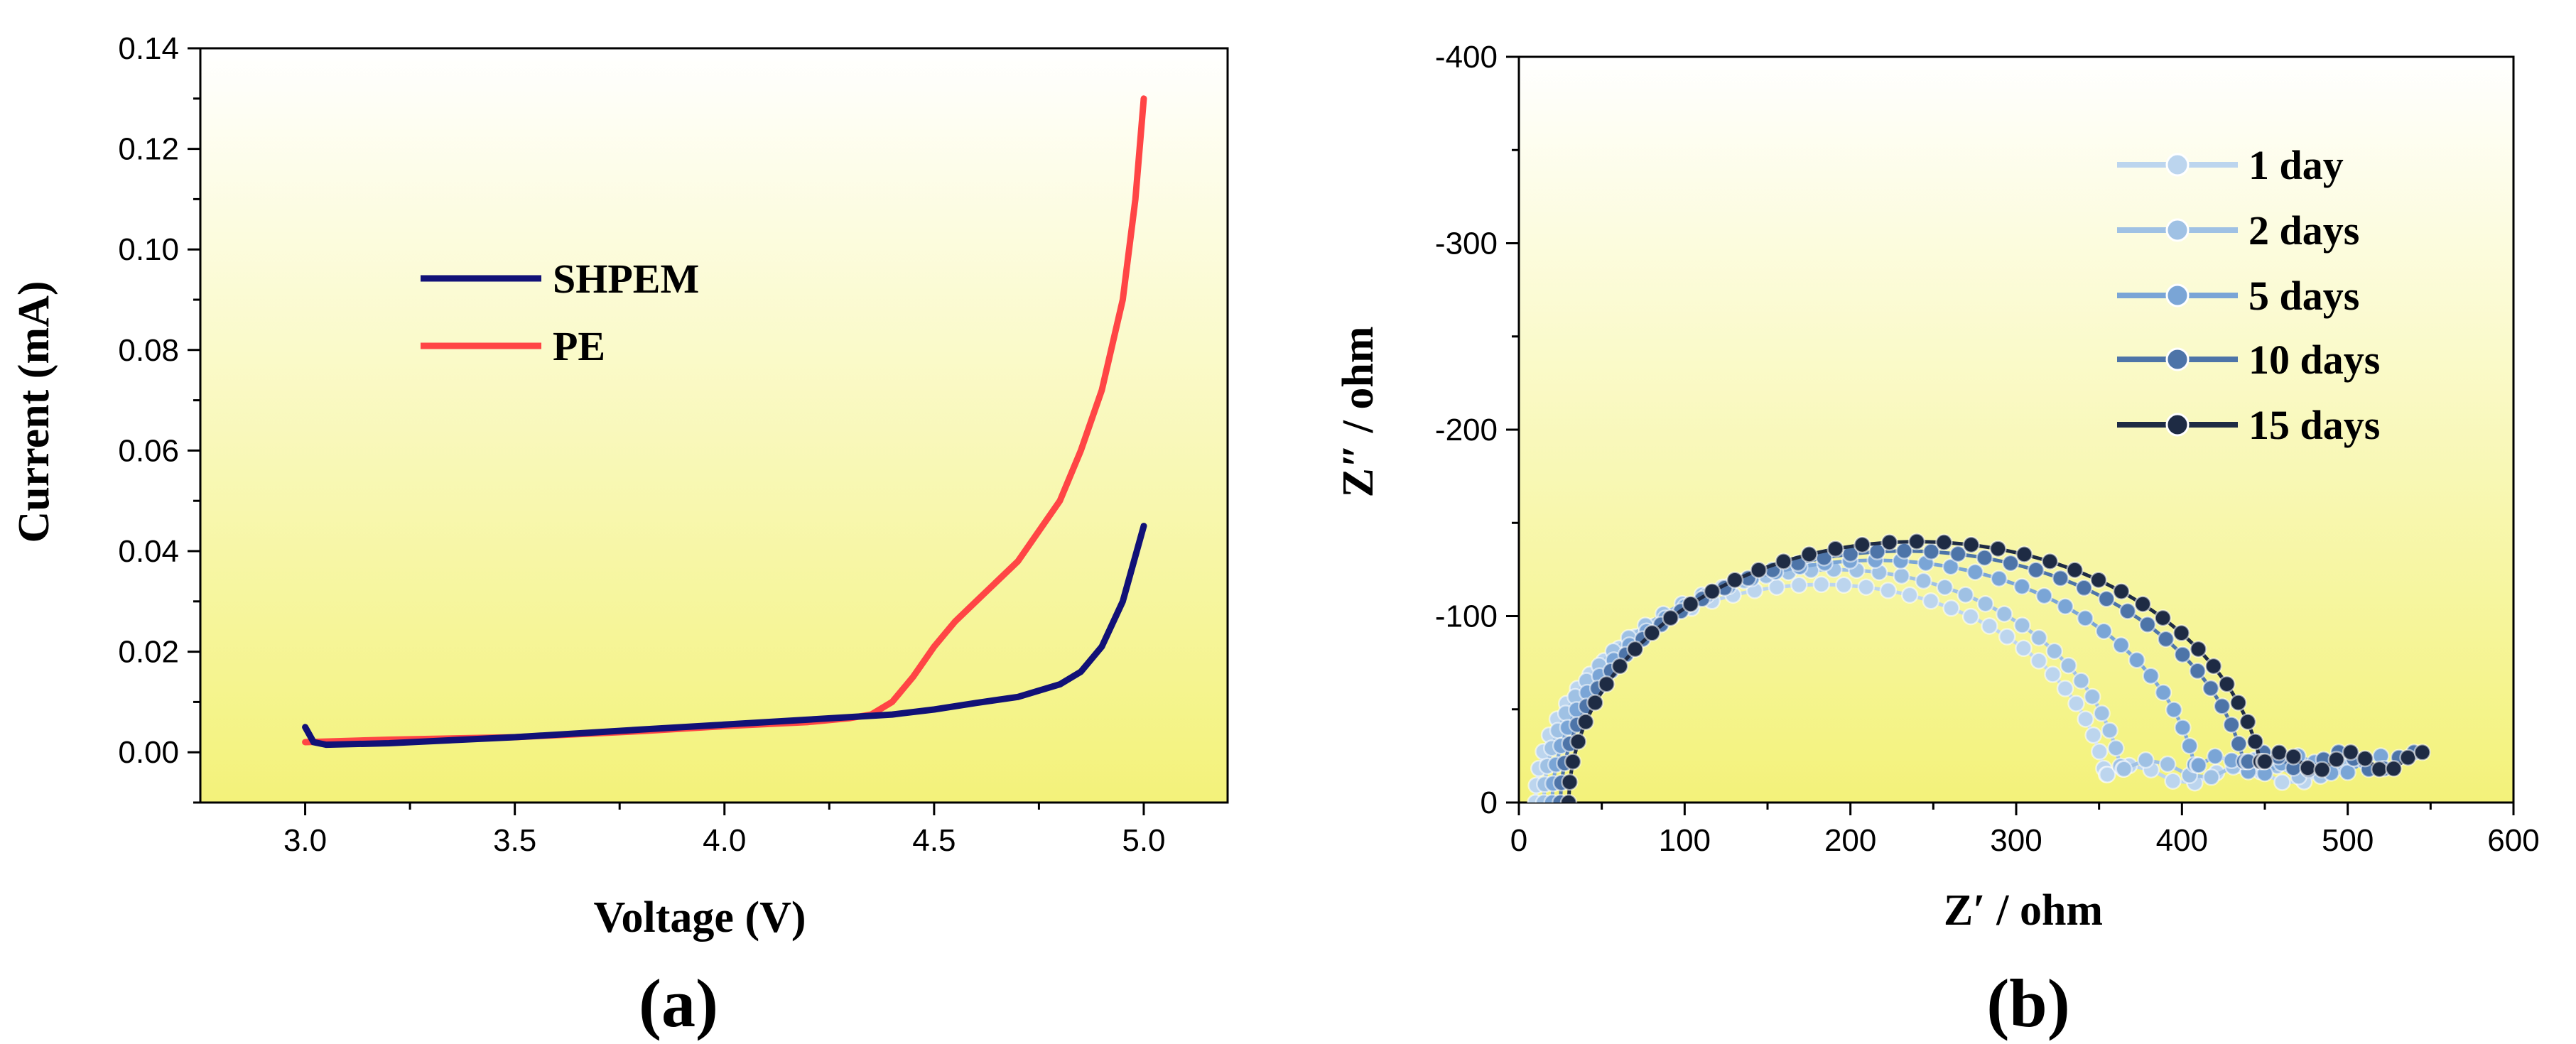 Image resolution: width=2576 pixels, height=1044 pixels. Describe the element at coordinates (2230, 165) in the screenshot. I see `legend-entry-1-day: 1 day` at that location.